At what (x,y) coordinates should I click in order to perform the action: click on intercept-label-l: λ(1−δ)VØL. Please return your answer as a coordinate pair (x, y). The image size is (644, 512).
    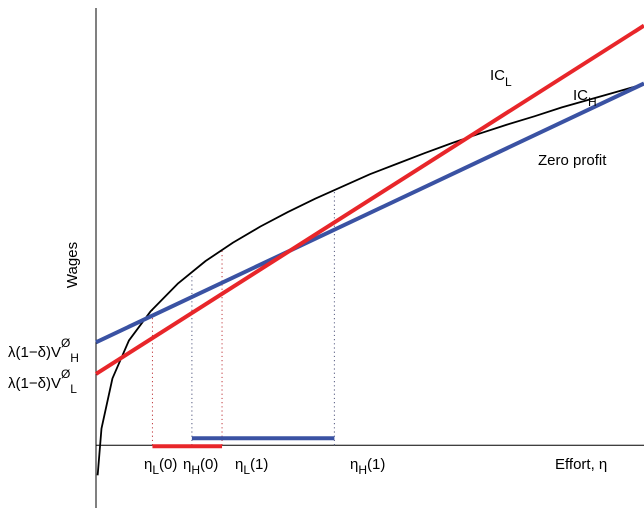
    Looking at the image, I should click on (42, 381).